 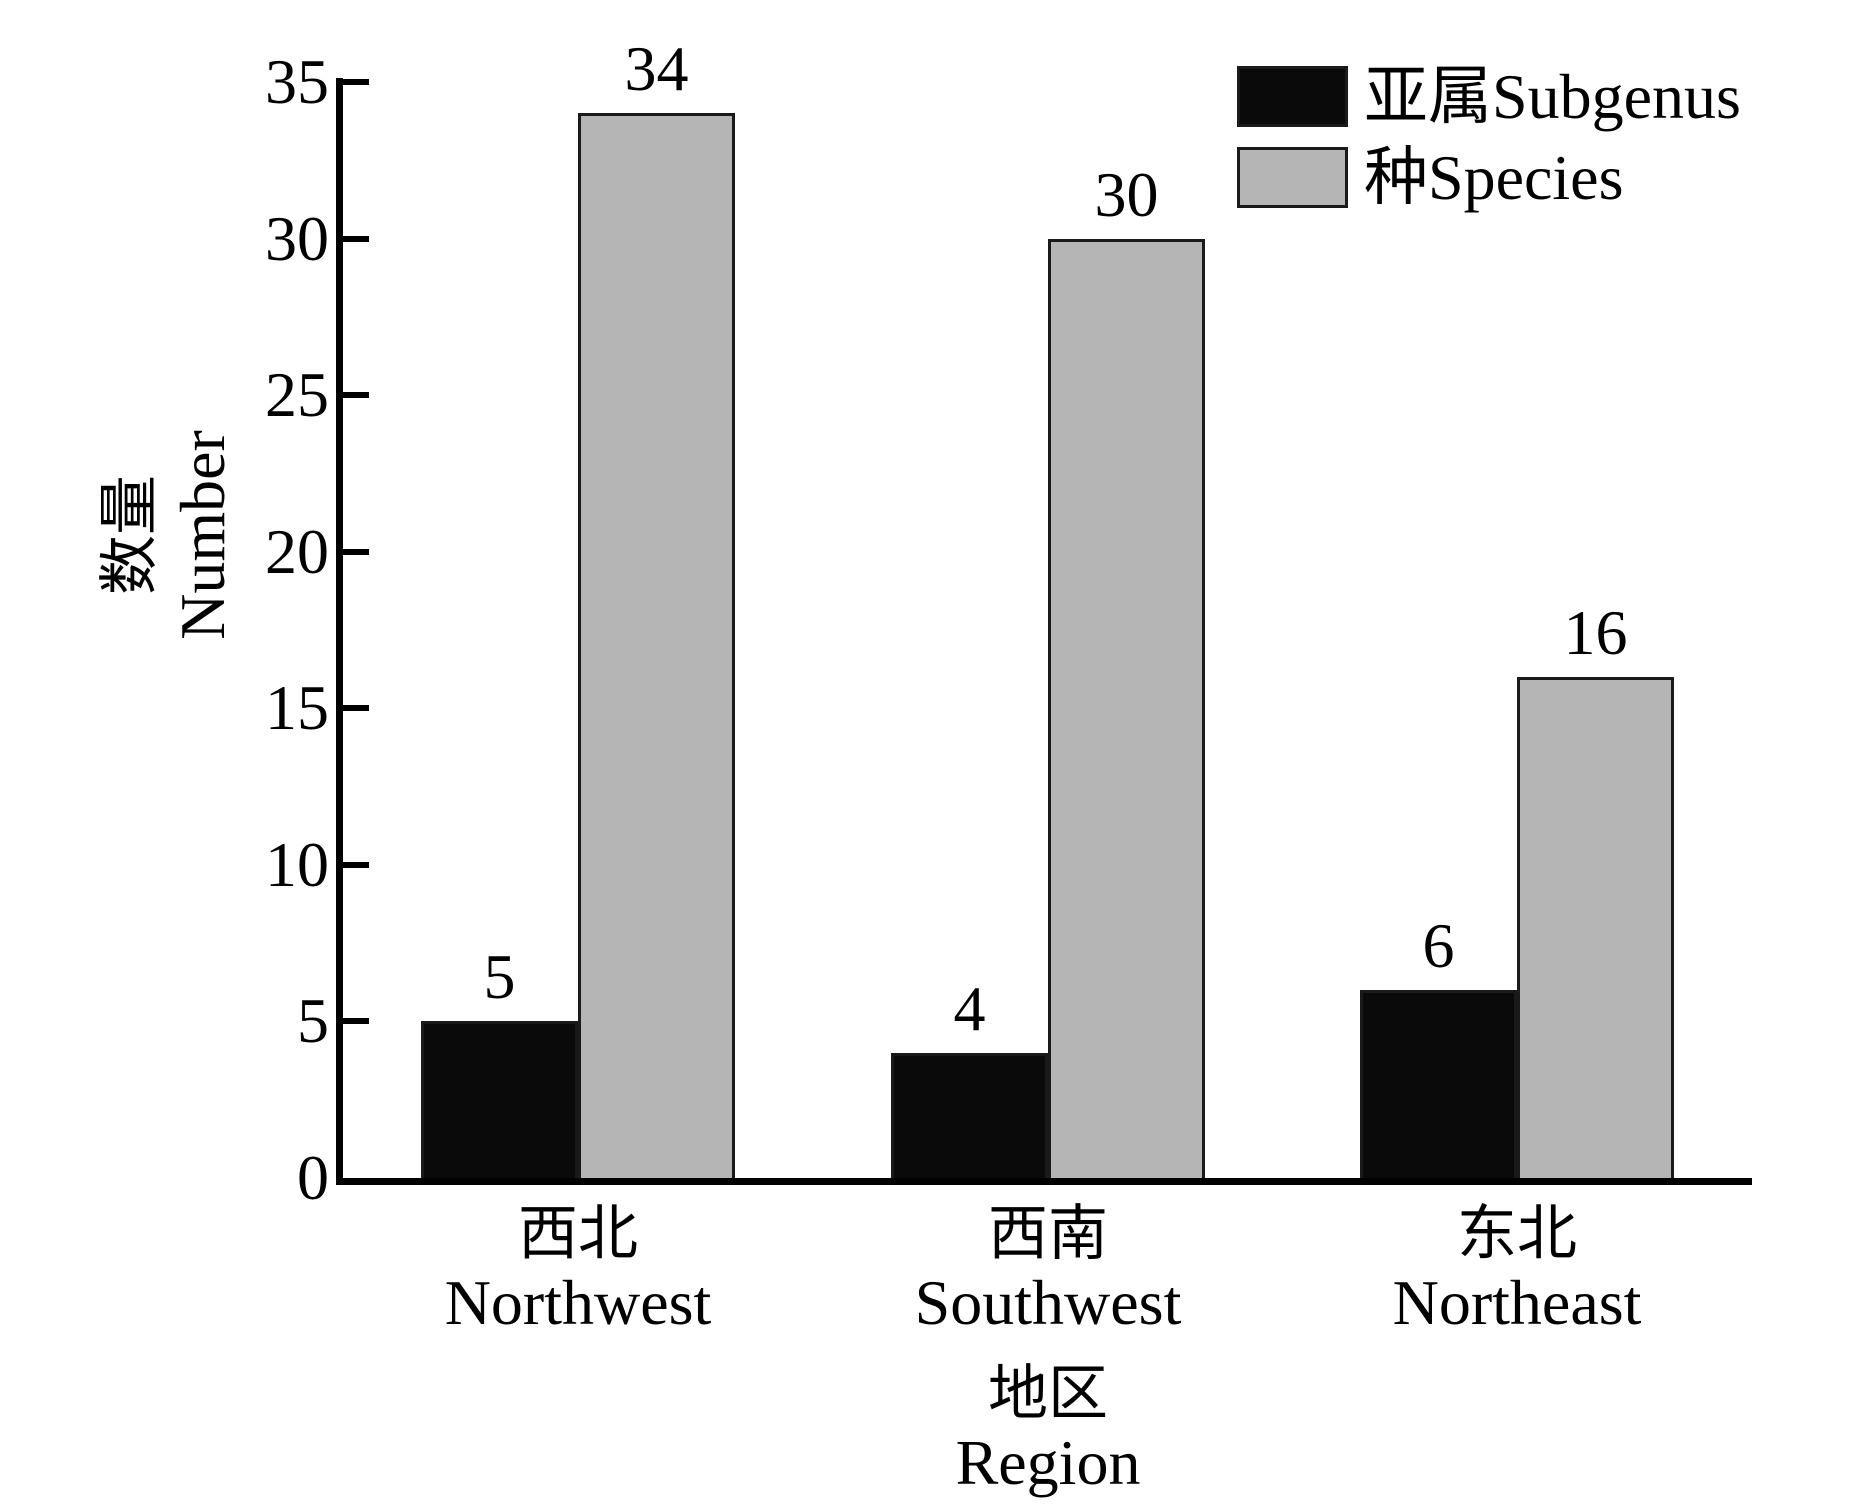 What do you see at coordinates (1438, 1085) in the screenshot?
I see `bar-subgenus-northeast` at bounding box center [1438, 1085].